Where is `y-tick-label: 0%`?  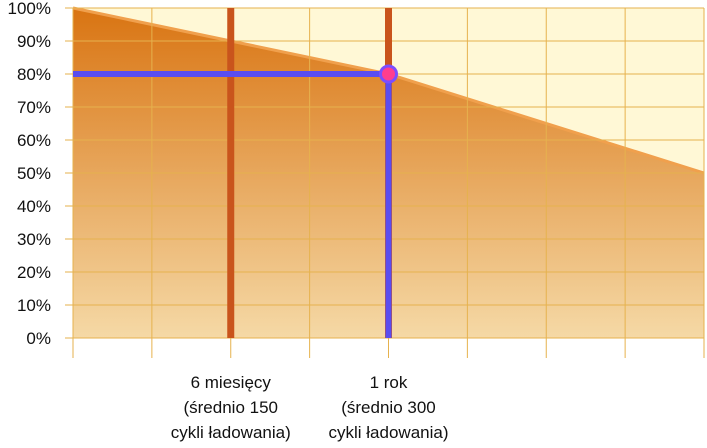 y-tick-label: 0% is located at coordinates (38, 338).